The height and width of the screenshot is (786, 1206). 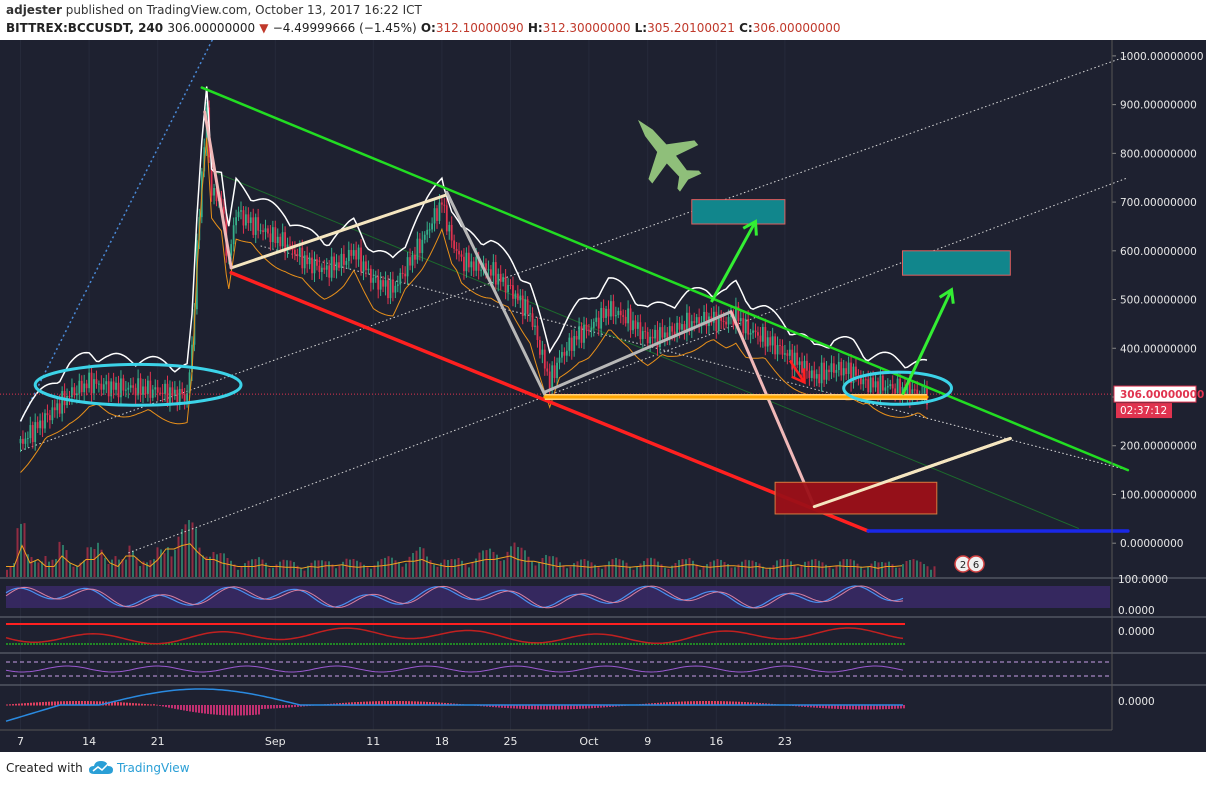 I want to click on tradingview-brand: TradingView, so click(x=153, y=768).